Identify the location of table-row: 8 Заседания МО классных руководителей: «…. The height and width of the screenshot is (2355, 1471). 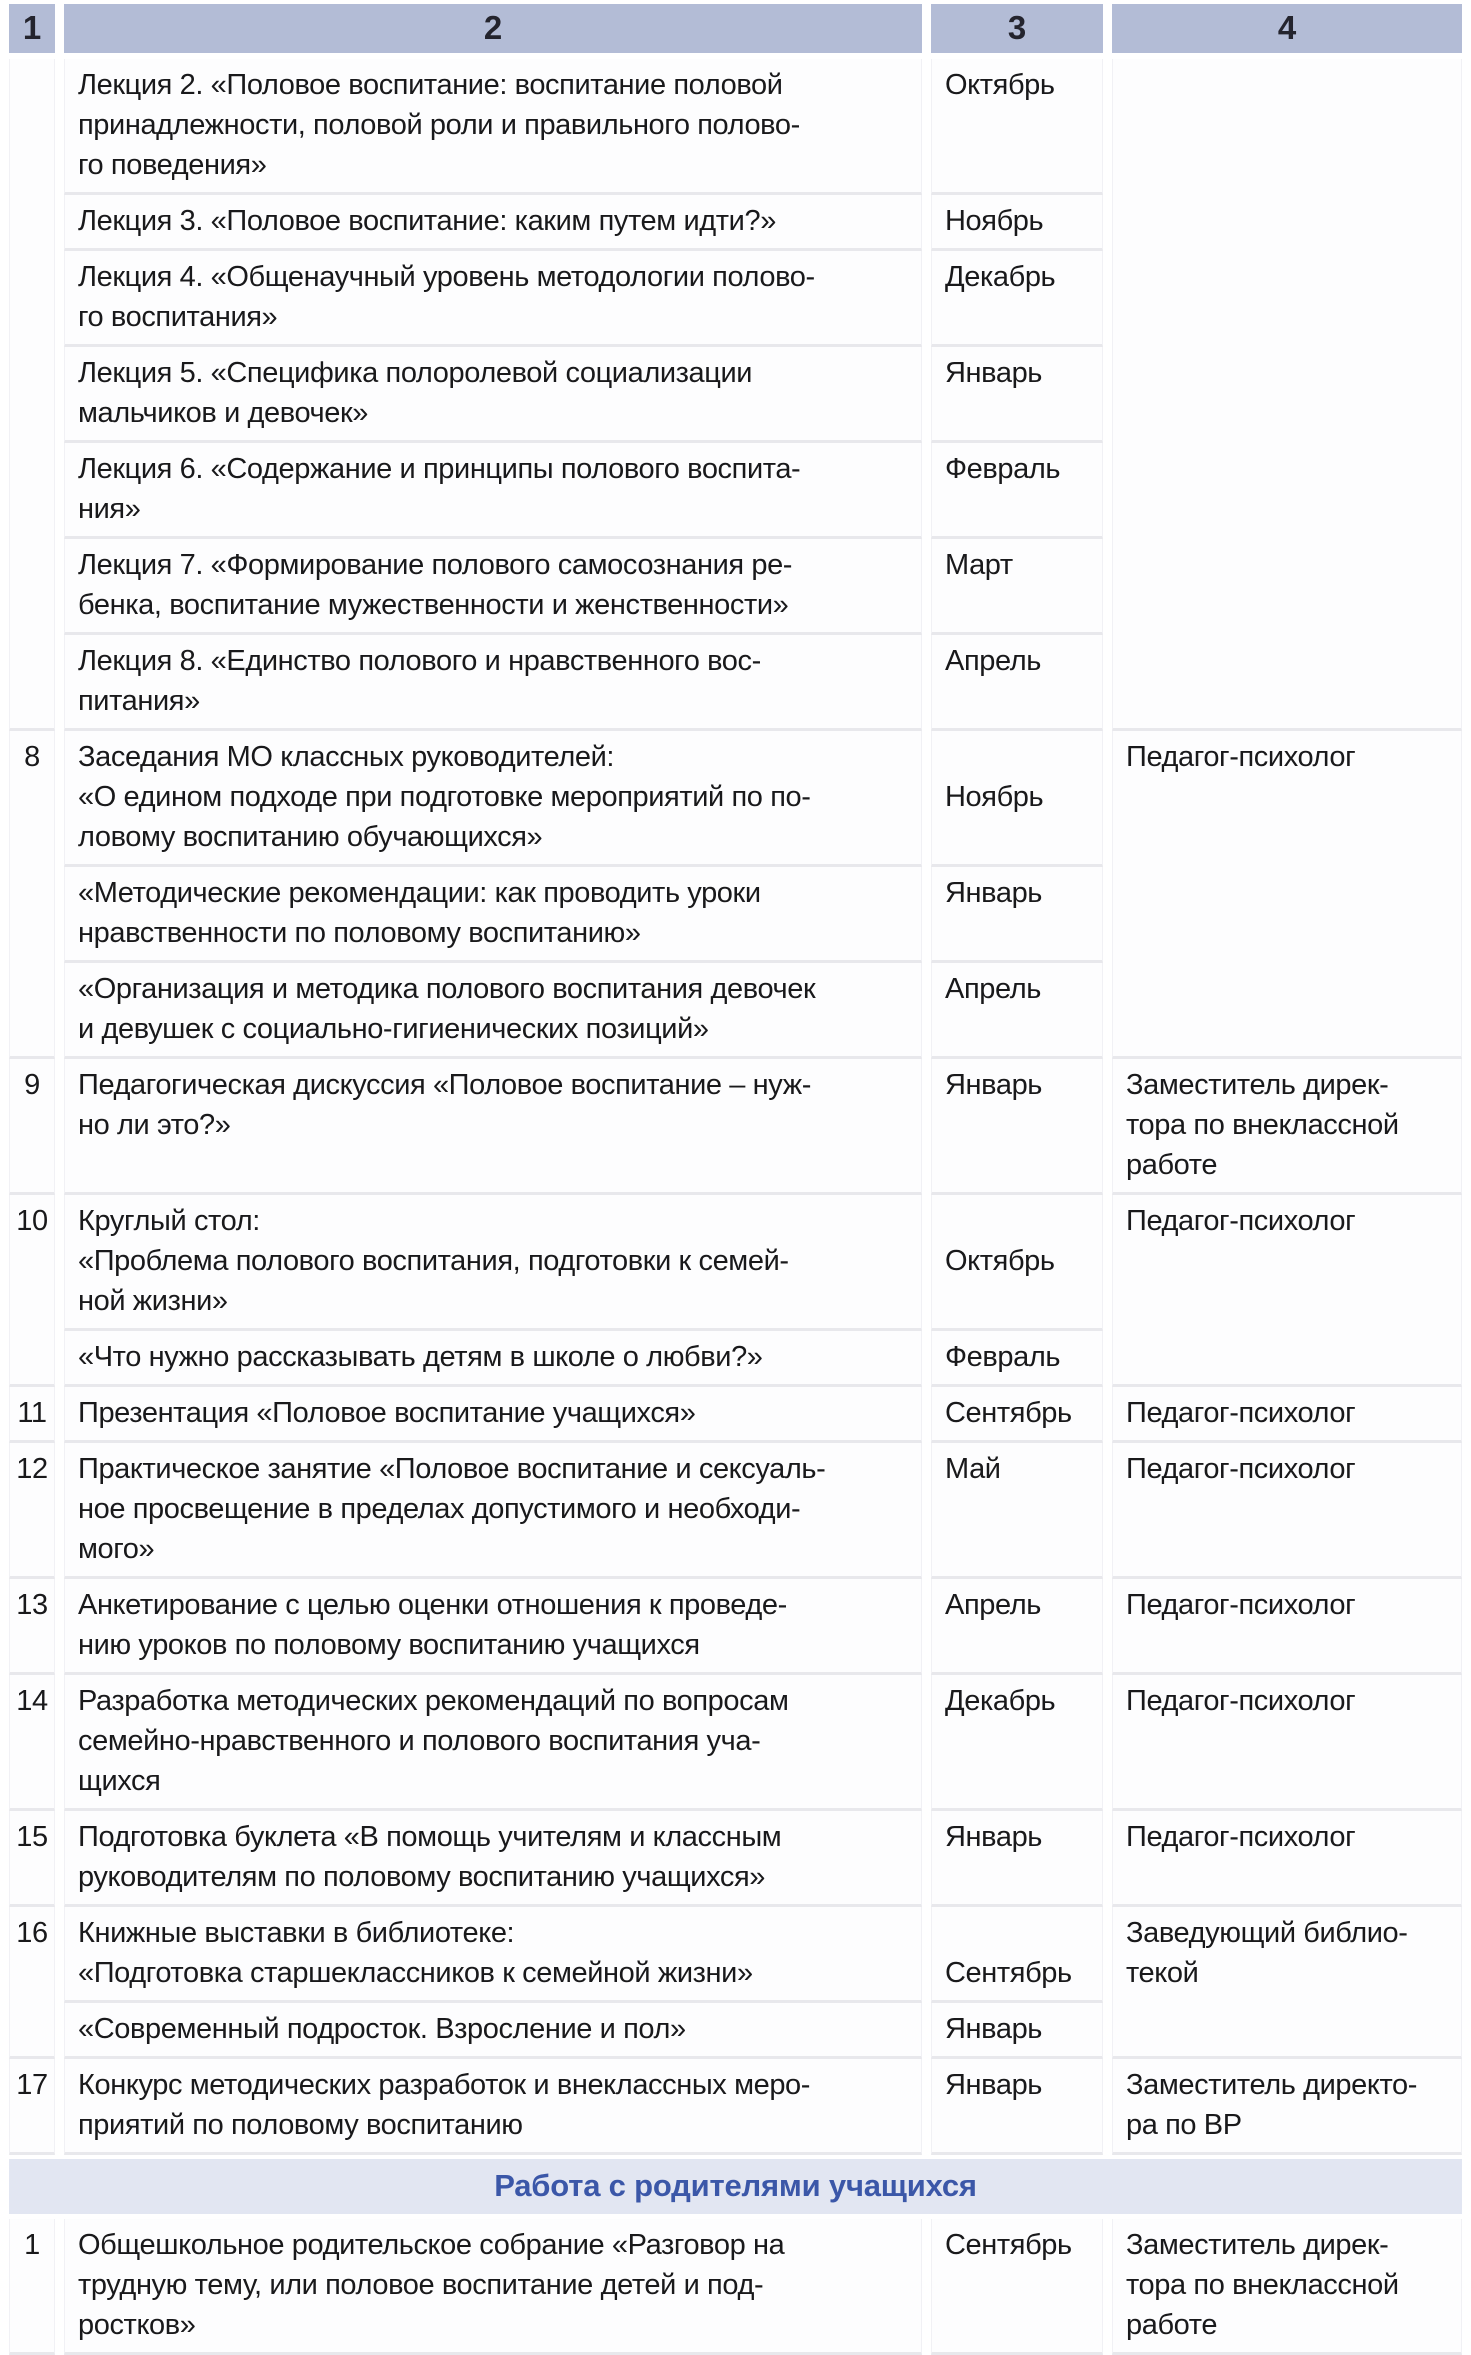
(735, 895).